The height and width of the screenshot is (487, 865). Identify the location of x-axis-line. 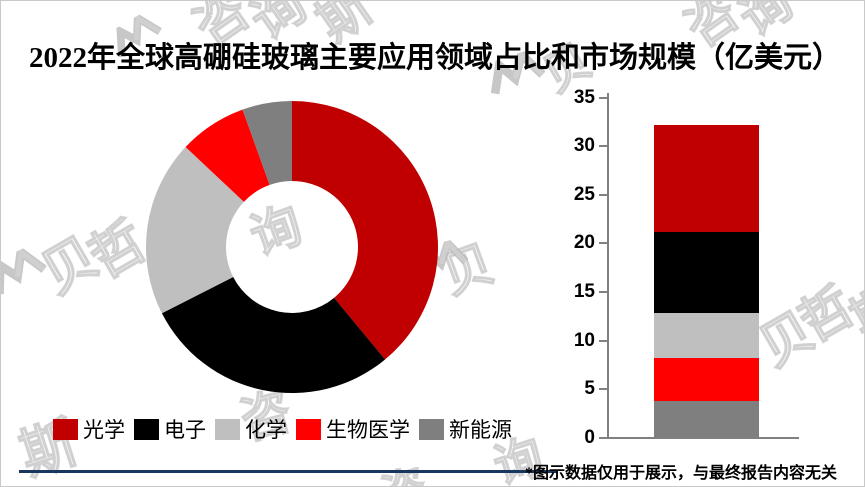
(703, 438).